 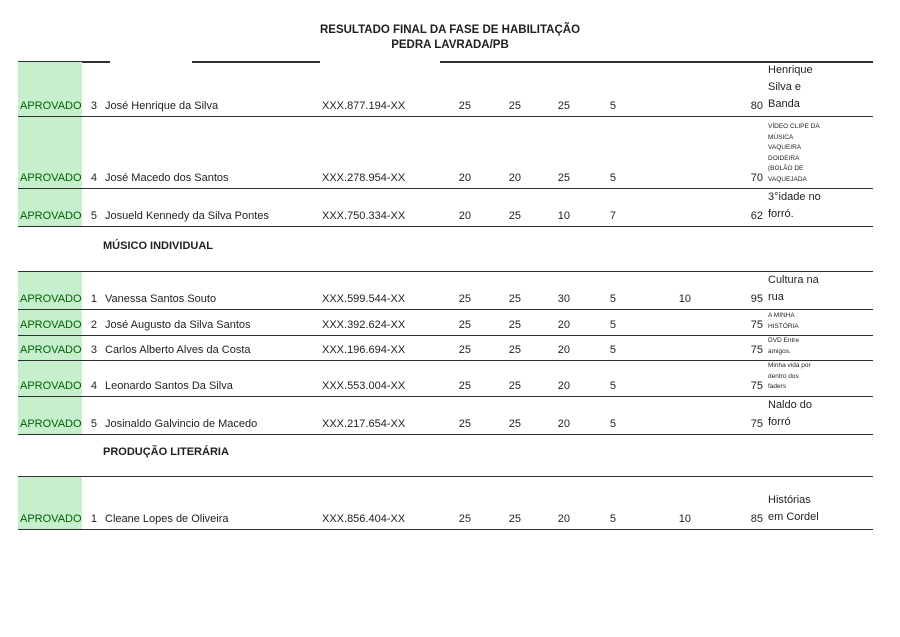 I want to click on project-description: DVD Entre amigos., so click(x=784, y=346).